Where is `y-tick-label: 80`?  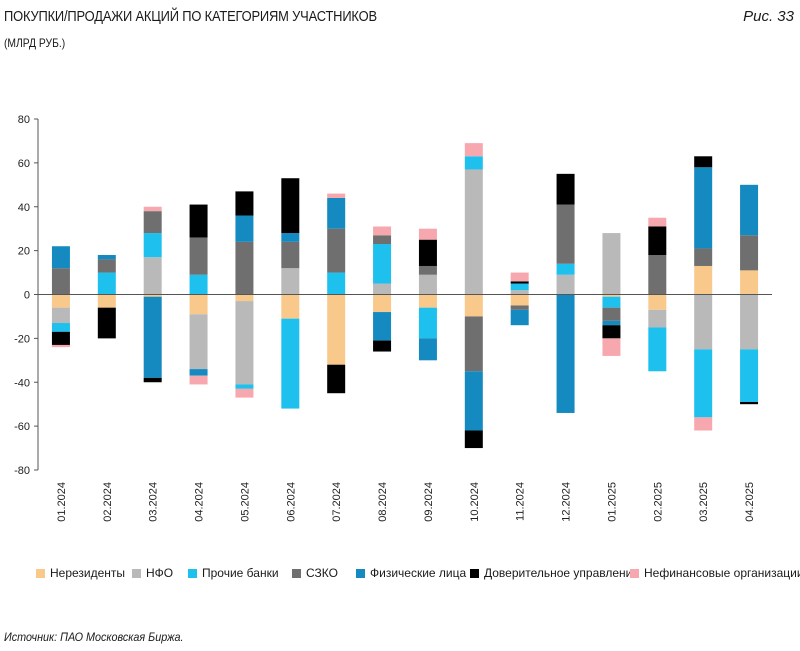 y-tick-label: 80 is located at coordinates (24, 120).